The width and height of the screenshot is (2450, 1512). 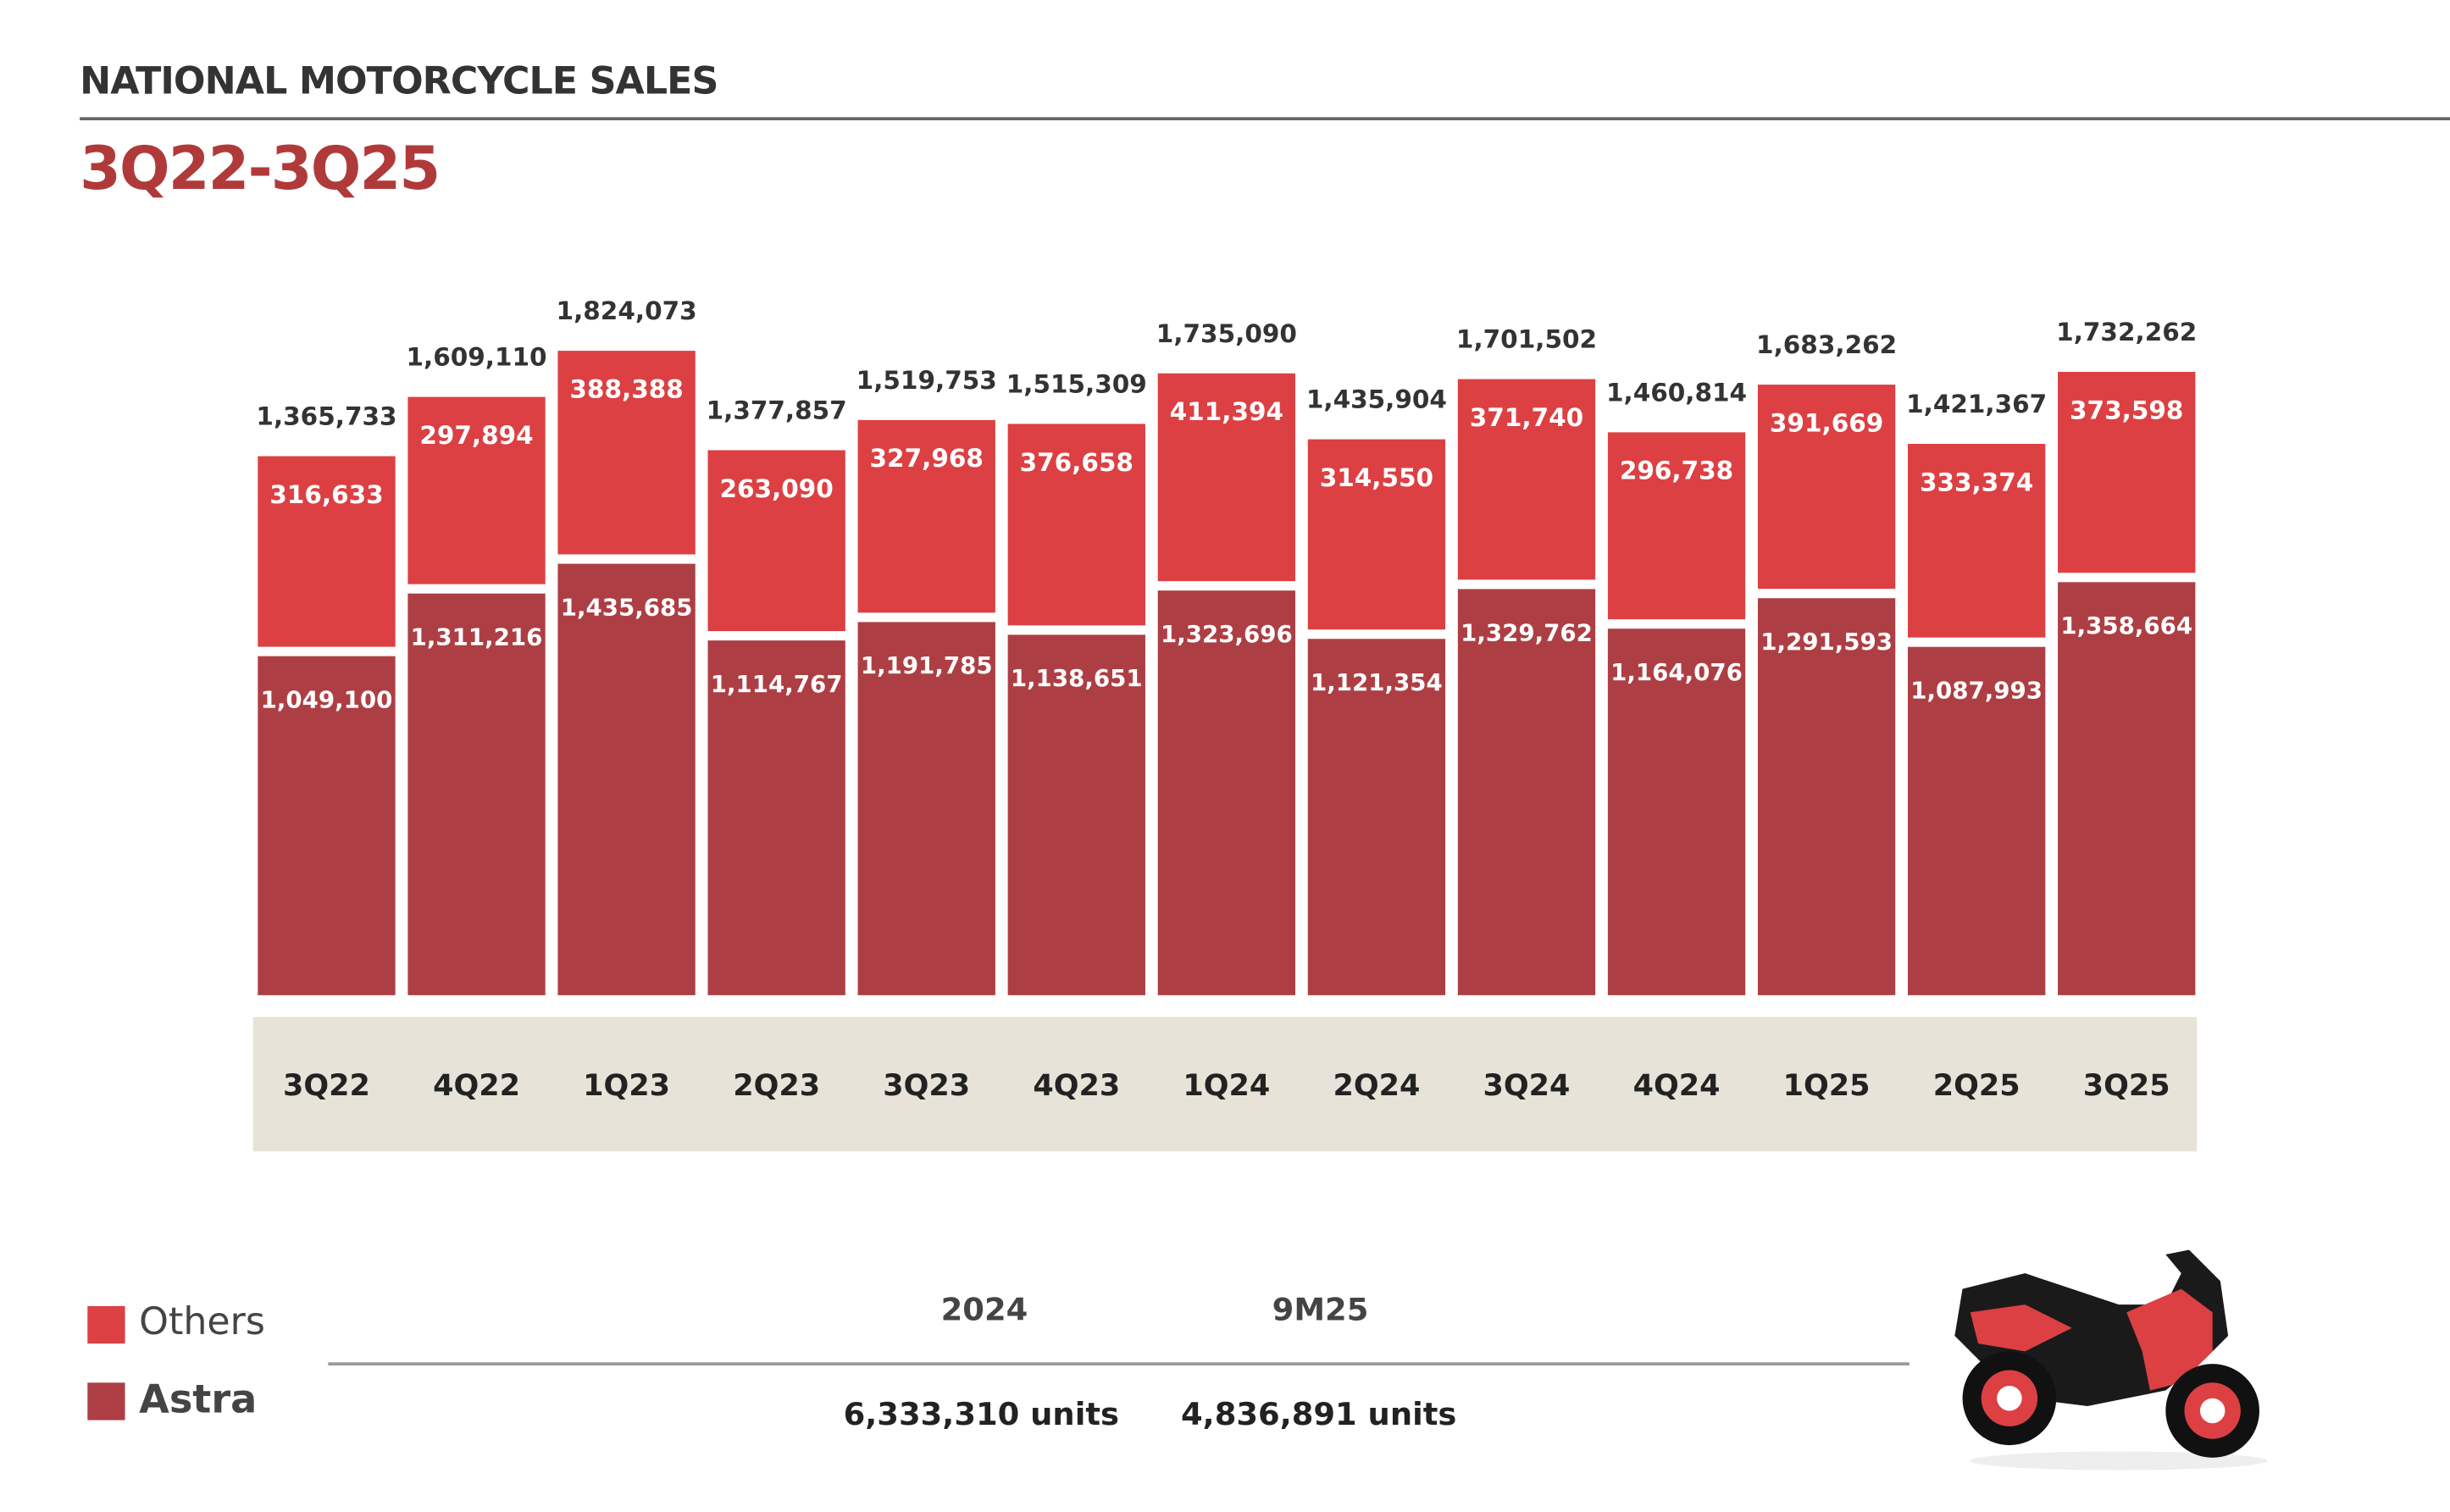 What do you see at coordinates (2126, 626) in the screenshot?
I see `label-astra-3Q25: 1,358,664` at bounding box center [2126, 626].